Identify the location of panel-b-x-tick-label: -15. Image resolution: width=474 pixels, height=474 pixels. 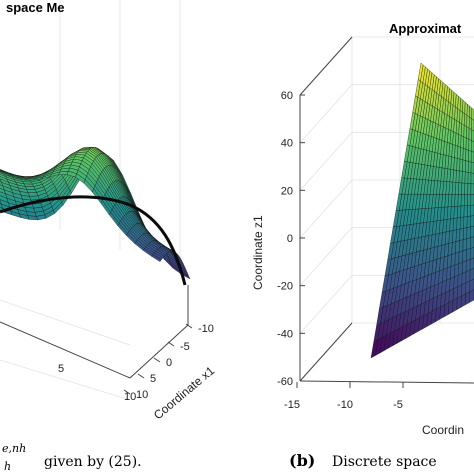
(292, 405).